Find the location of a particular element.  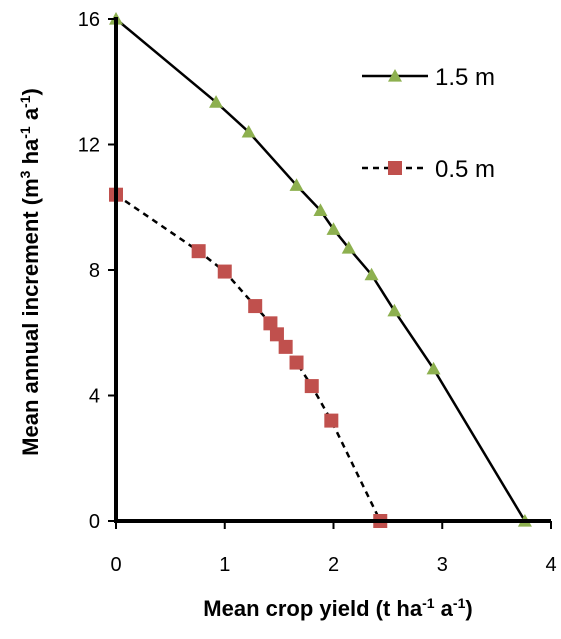

legend: 1.5 m 0.5 m is located at coordinates (428, 123).